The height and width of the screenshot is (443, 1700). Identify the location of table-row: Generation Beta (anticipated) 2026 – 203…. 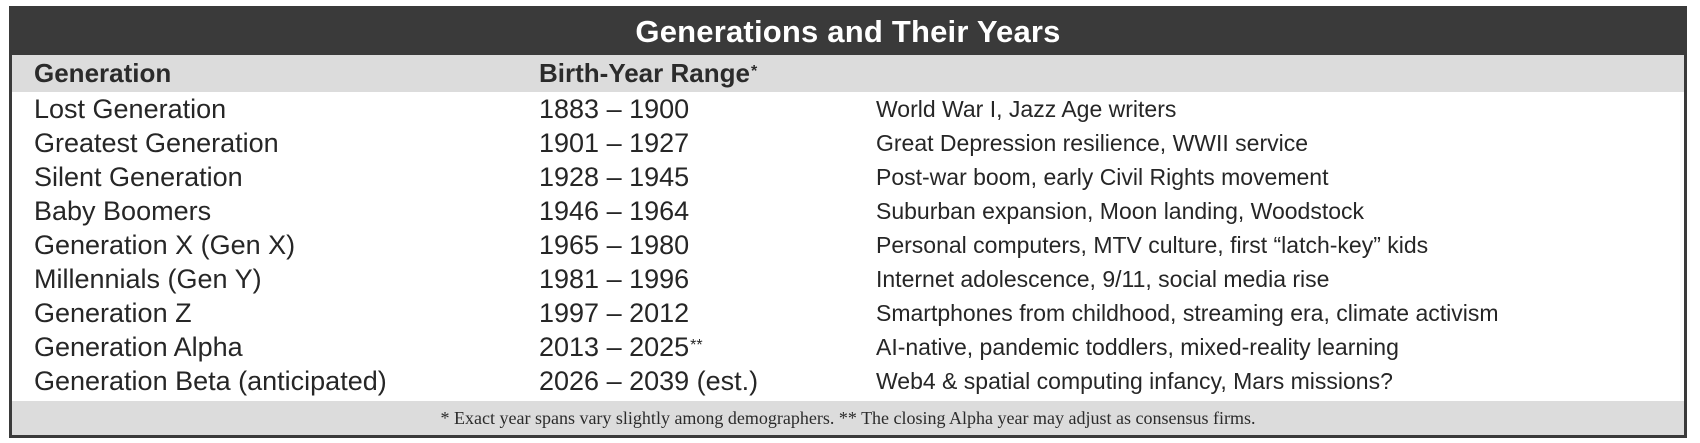
(848, 381).